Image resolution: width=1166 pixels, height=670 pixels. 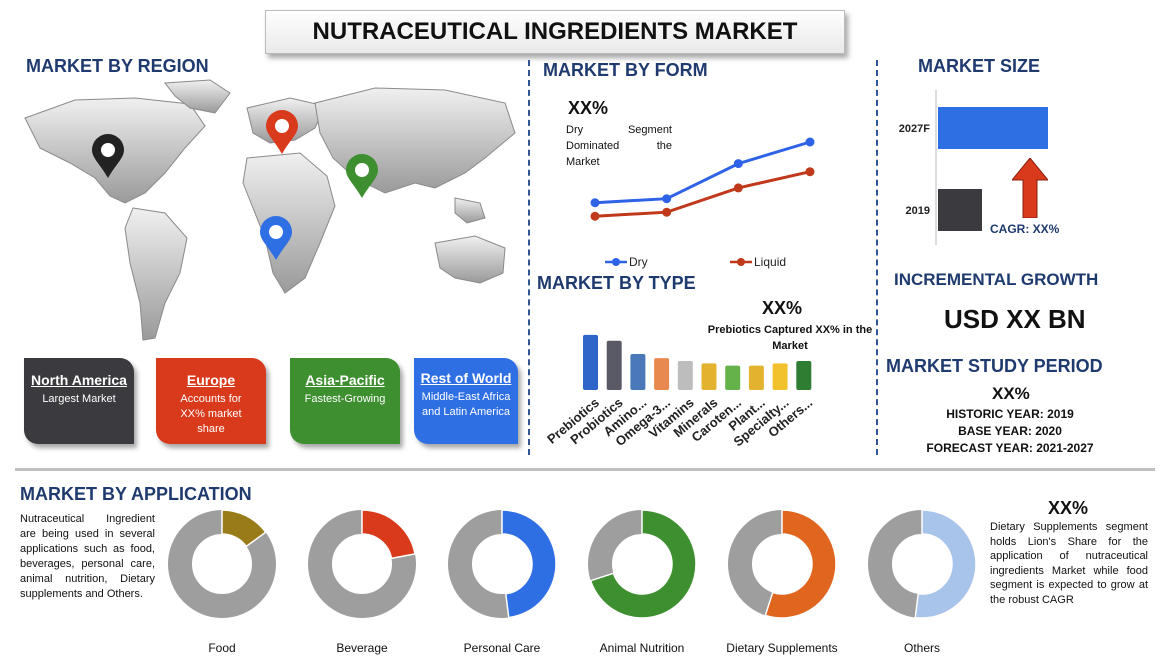 What do you see at coordinates (914, 129) in the screenshot?
I see `size-tick-label: 2027F` at bounding box center [914, 129].